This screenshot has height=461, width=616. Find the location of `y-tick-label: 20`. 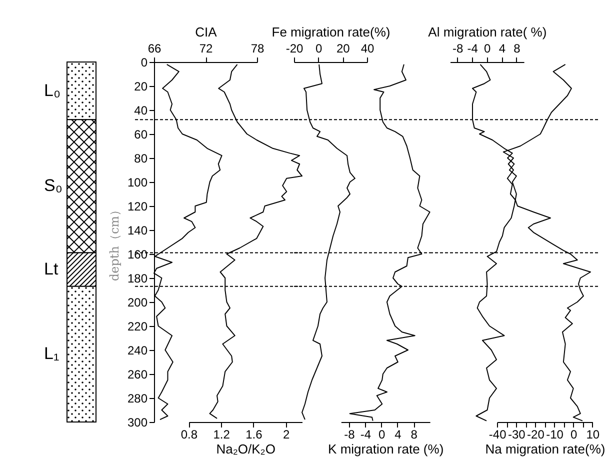

y-tick-label: 20 is located at coordinates (141, 87).